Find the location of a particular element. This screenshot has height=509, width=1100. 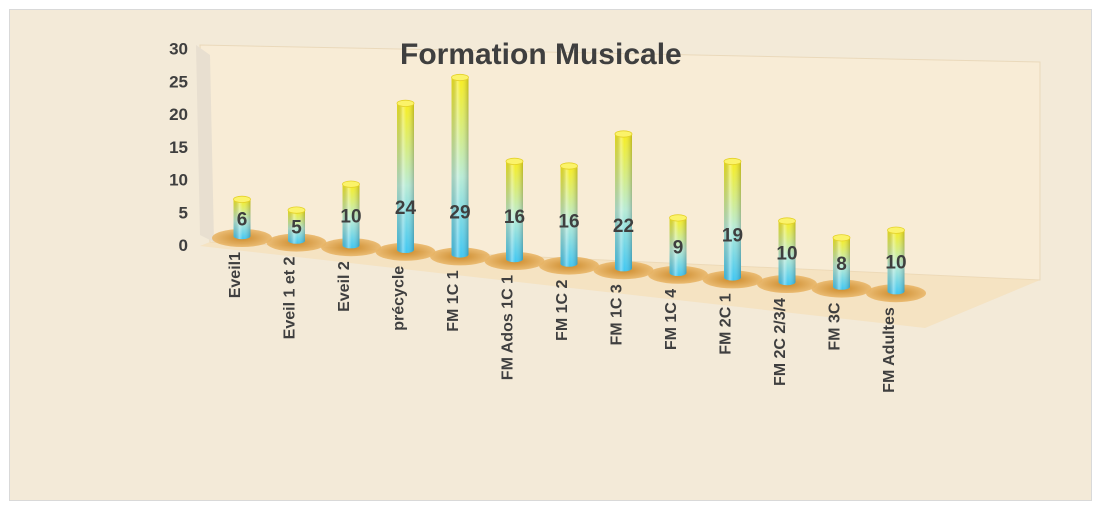

side-wall is located at coordinates (205, 143).